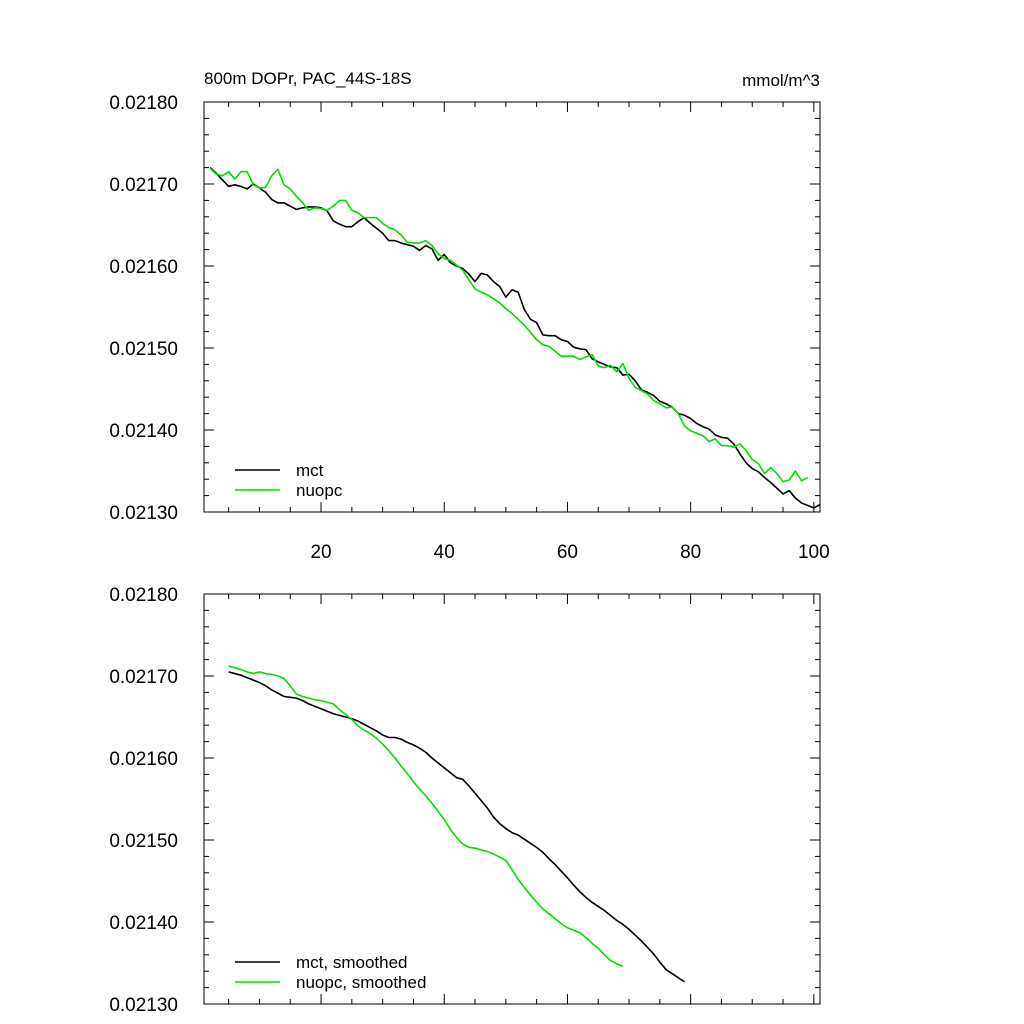 The width and height of the screenshot is (1024, 1024). I want to click on chart-units-label: mmol/m^3, so click(781, 80).